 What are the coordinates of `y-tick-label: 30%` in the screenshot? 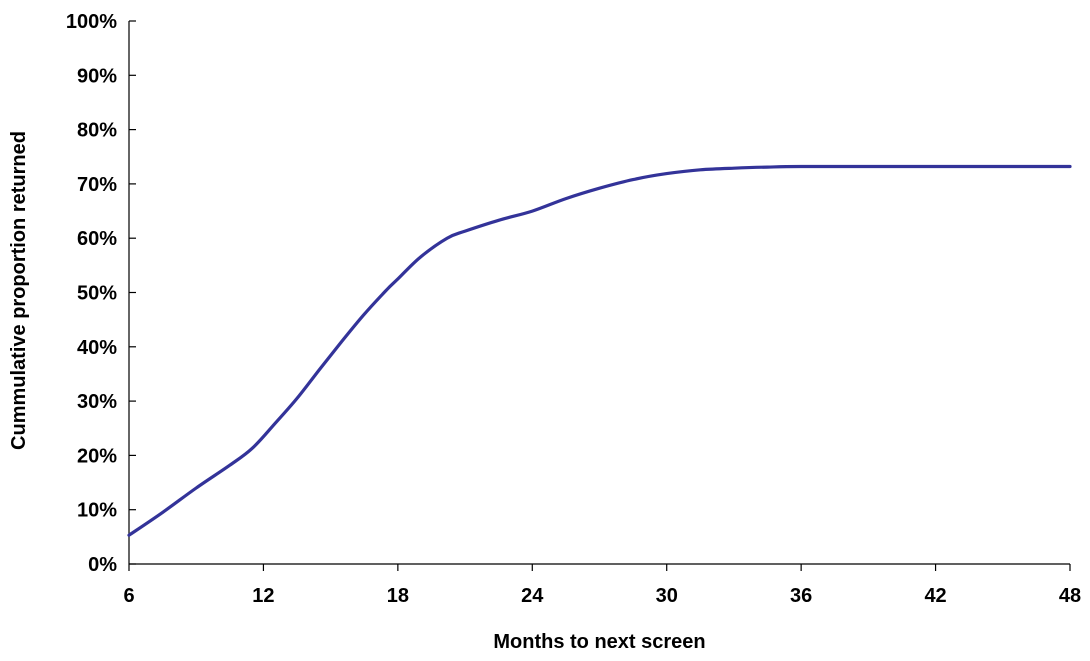 It's located at (97, 402).